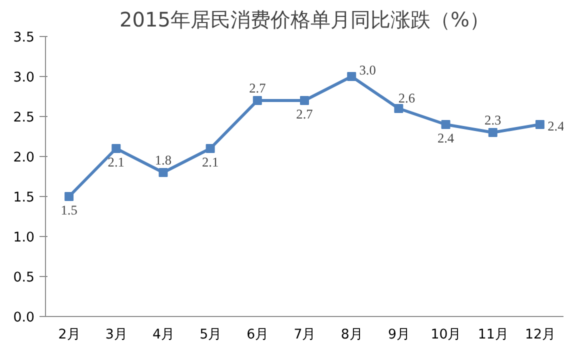 This screenshot has width=588, height=346. What do you see at coordinates (367, 70) in the screenshot?
I see `data-label: 3.0` at bounding box center [367, 70].